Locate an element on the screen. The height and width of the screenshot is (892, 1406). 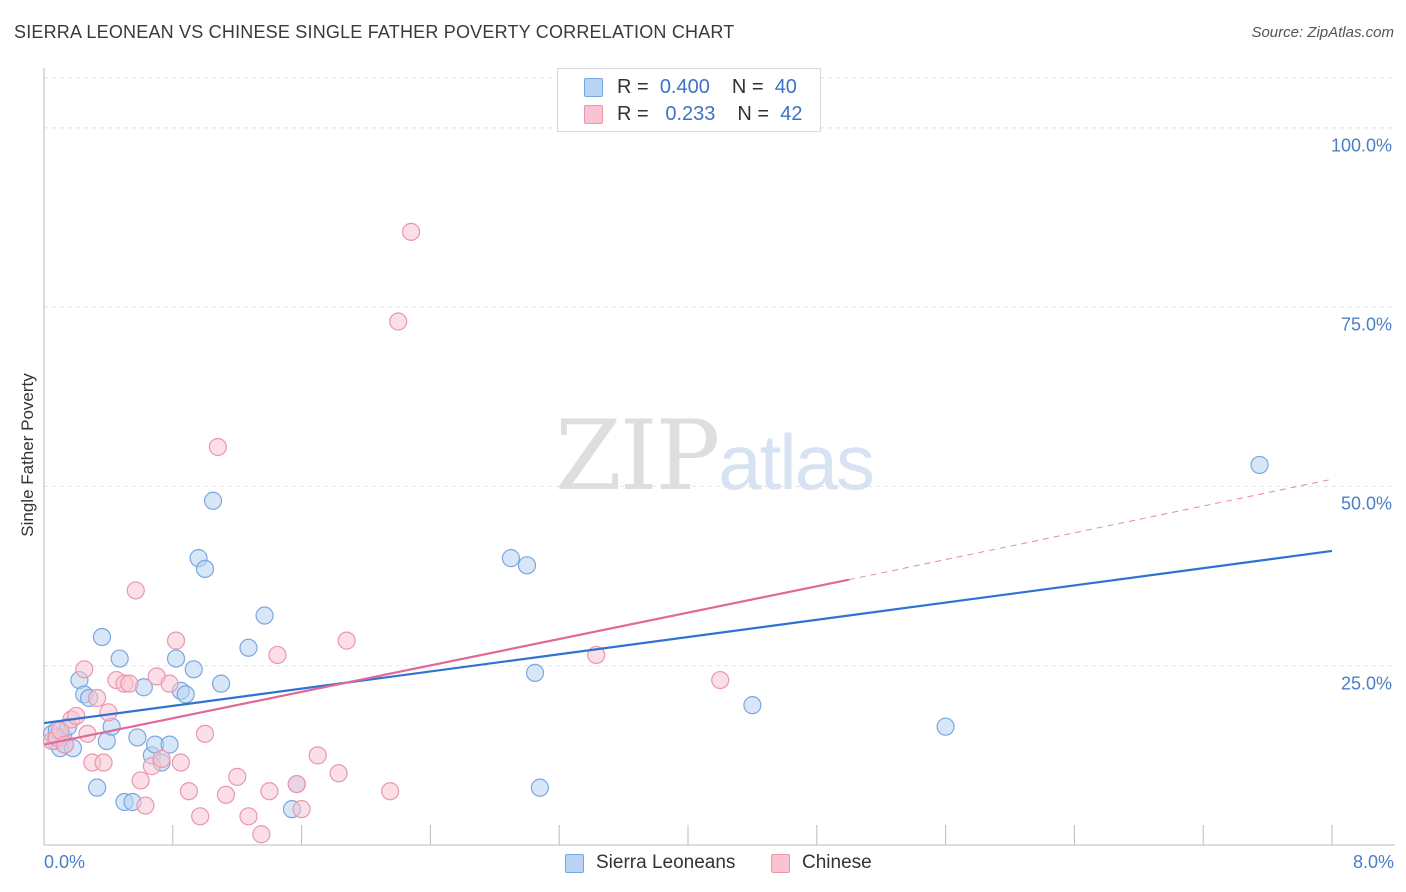
r-value: 0.233 is located at coordinates (690, 113).